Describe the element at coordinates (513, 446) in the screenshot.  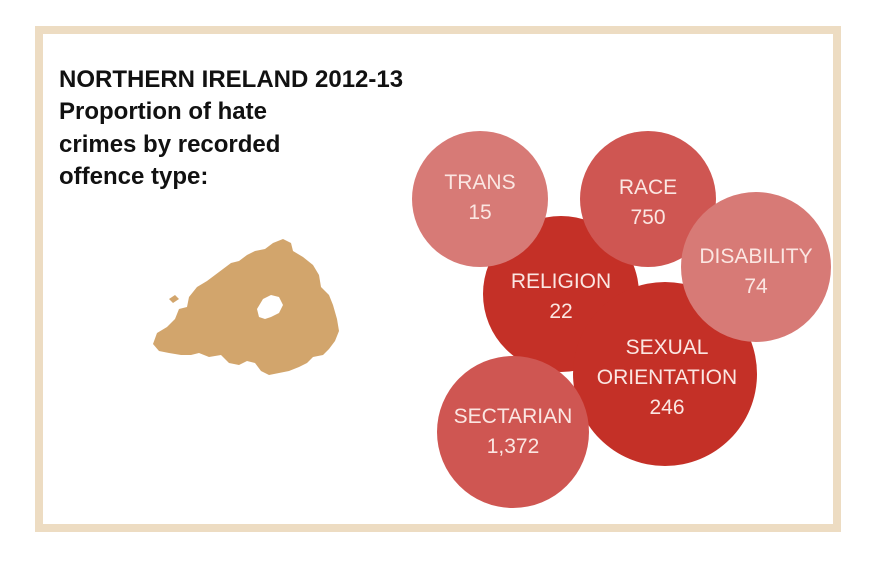
I see `value-sectarian: 1,372` at that location.